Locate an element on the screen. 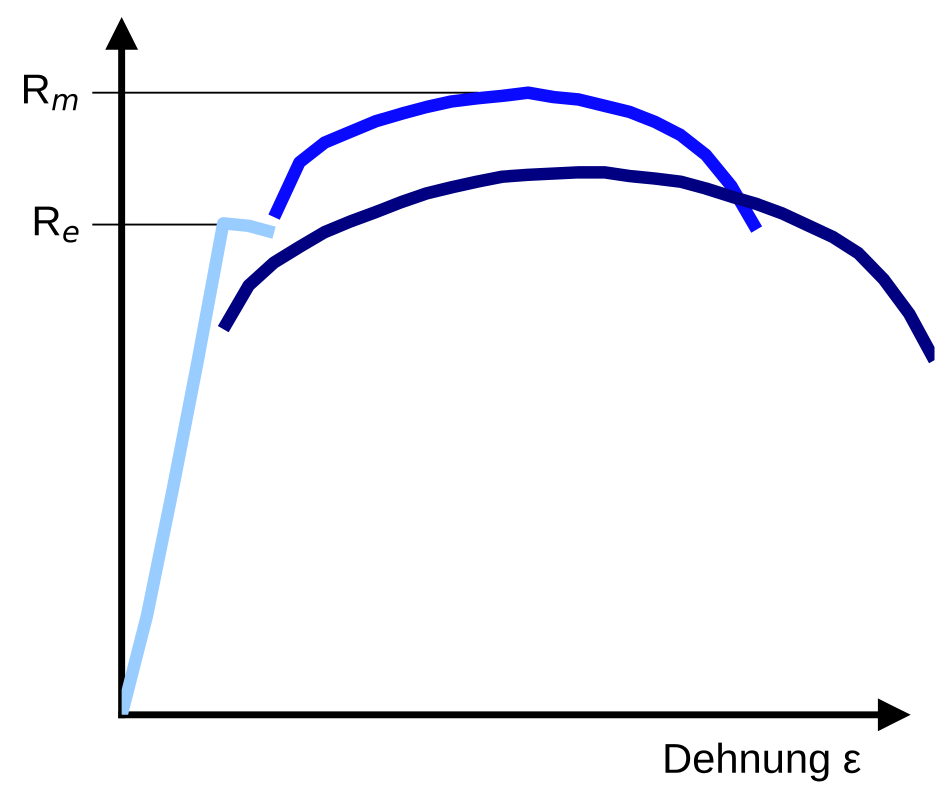 The image size is (943, 796). ref-line-label: R$_{e}$ is located at coordinates (56, 224).